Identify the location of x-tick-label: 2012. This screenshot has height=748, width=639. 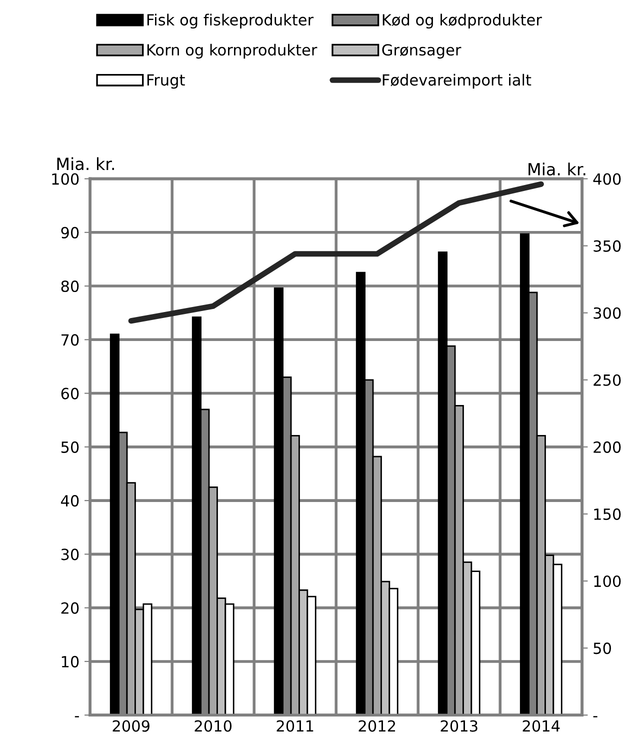
(377, 726).